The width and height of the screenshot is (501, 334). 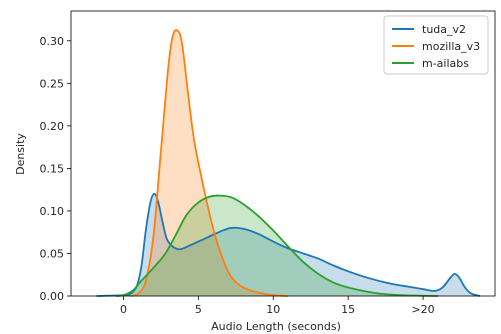 I want to click on x-tick-label: >20, so click(x=422, y=309).